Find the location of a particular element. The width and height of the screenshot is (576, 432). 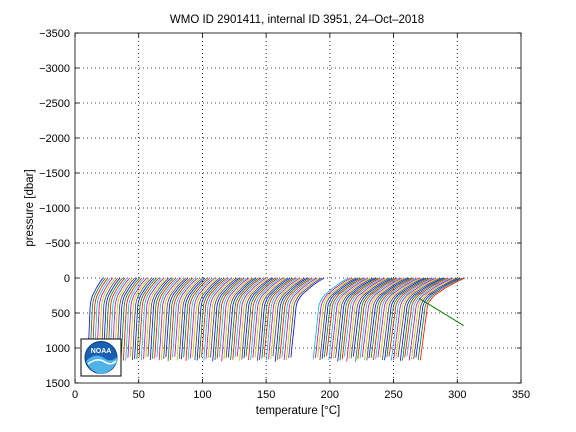

y-tick-label: 0 is located at coordinates (67, 279).